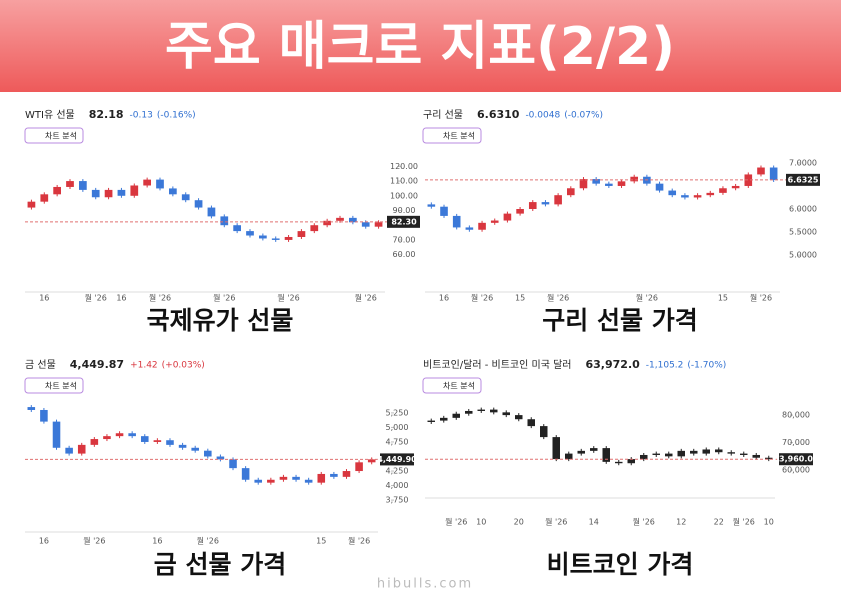  I want to click on instrument-name: 금 선물, so click(40, 365).